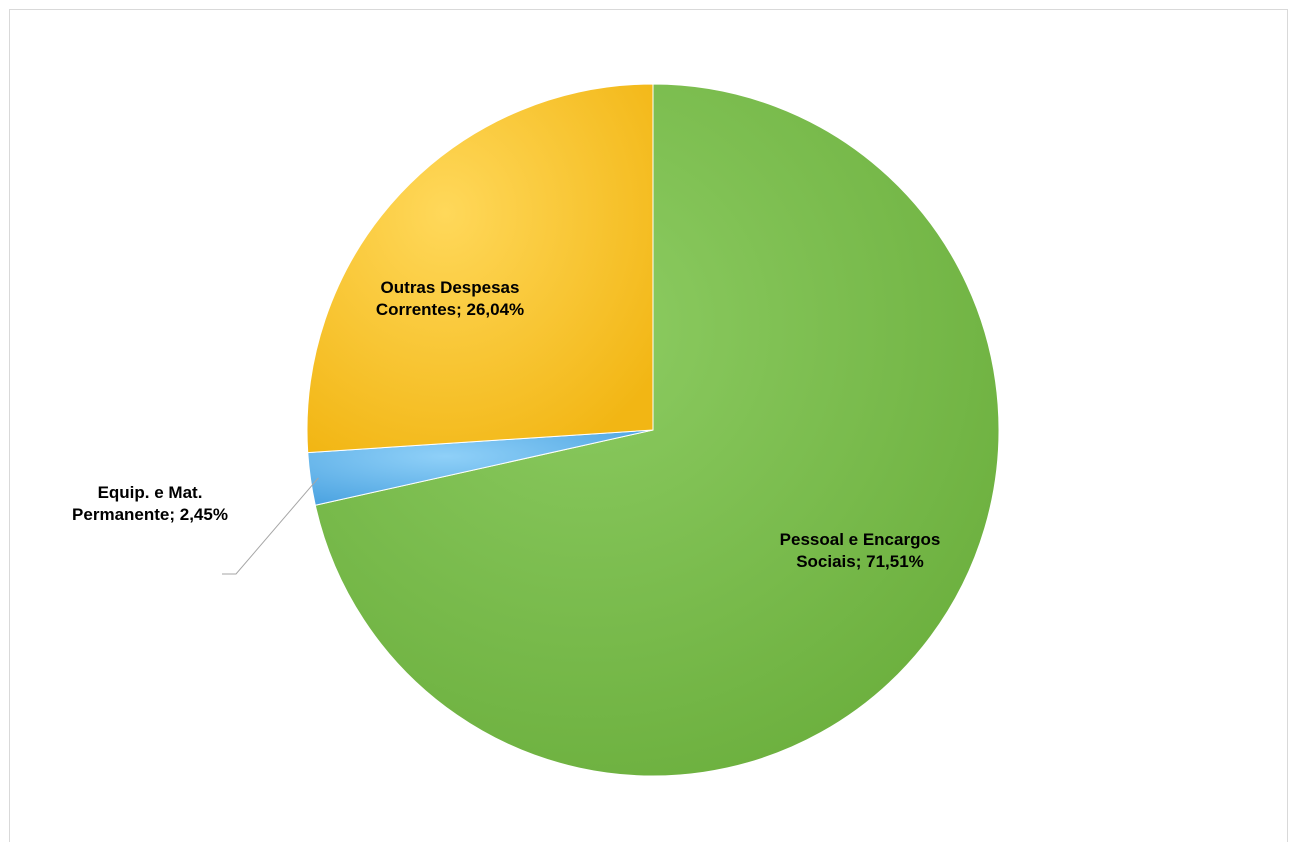 The width and height of the screenshot is (1297, 851). What do you see at coordinates (150, 503) in the screenshot?
I see `slice-label-2: Equip. e Mat. Permanente; 2,45%` at bounding box center [150, 503].